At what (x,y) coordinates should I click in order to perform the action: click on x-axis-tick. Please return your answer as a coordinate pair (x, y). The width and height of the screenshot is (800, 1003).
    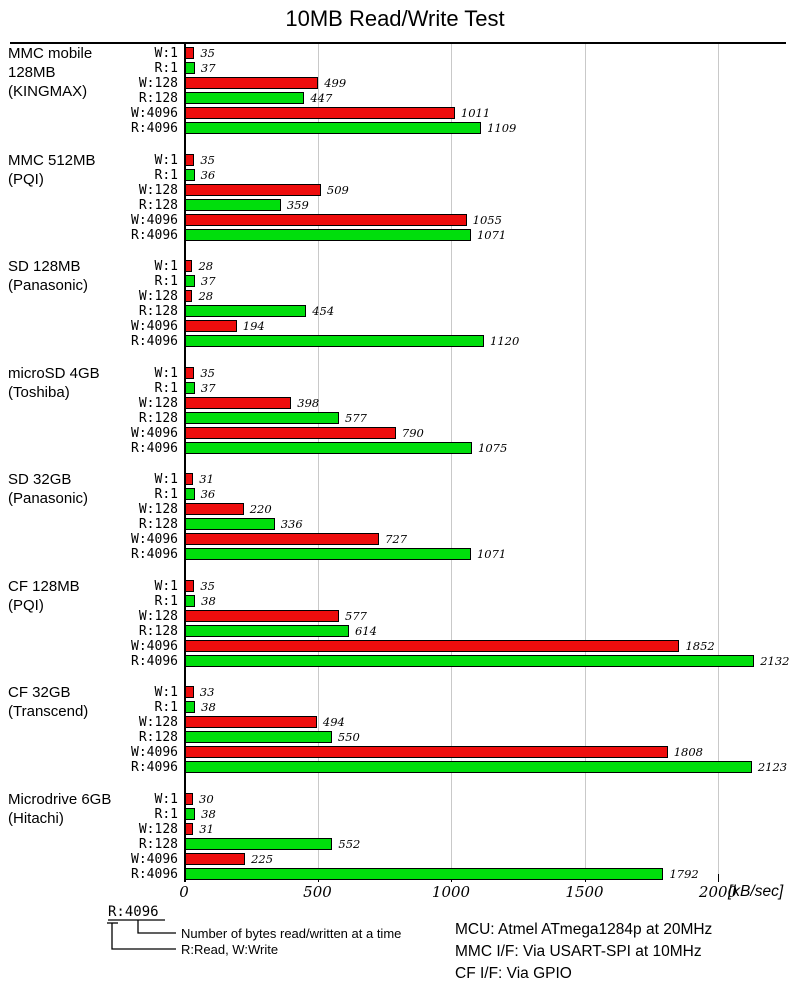
    Looking at the image, I should click on (718, 878).